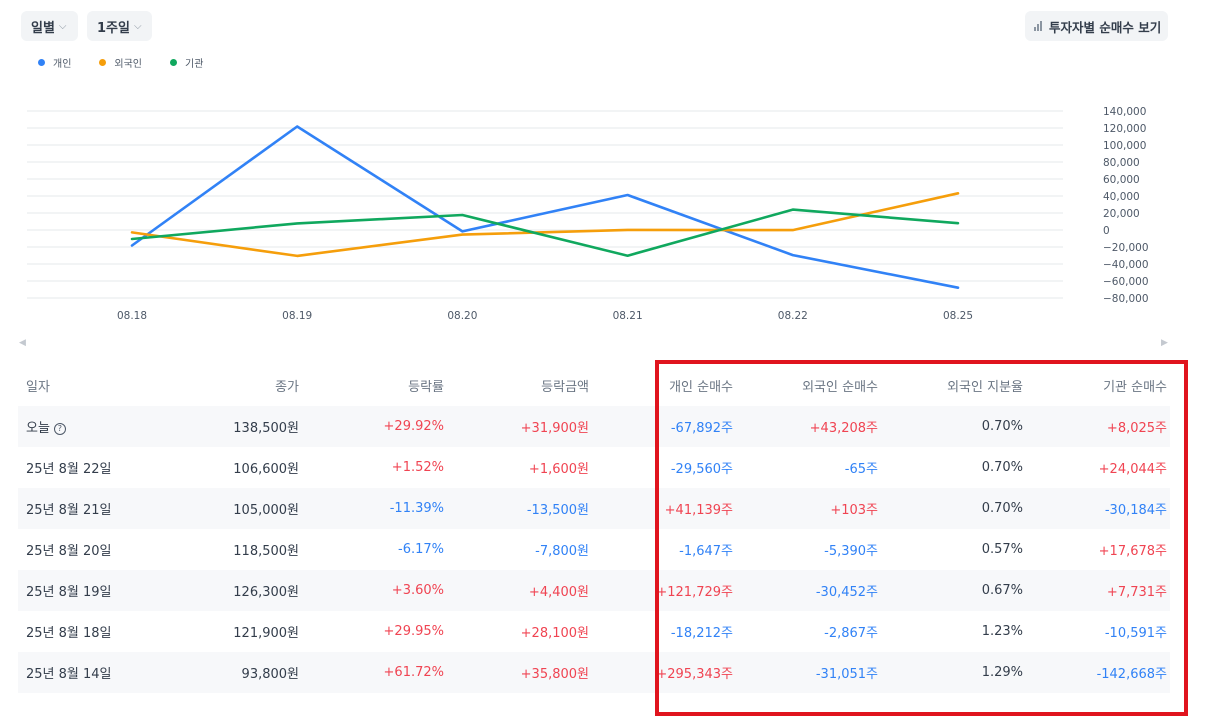 This screenshot has width=1227, height=717. Describe the element at coordinates (374, 508) in the screenshot. I see `cell-change-rate: -11.39%` at that location.